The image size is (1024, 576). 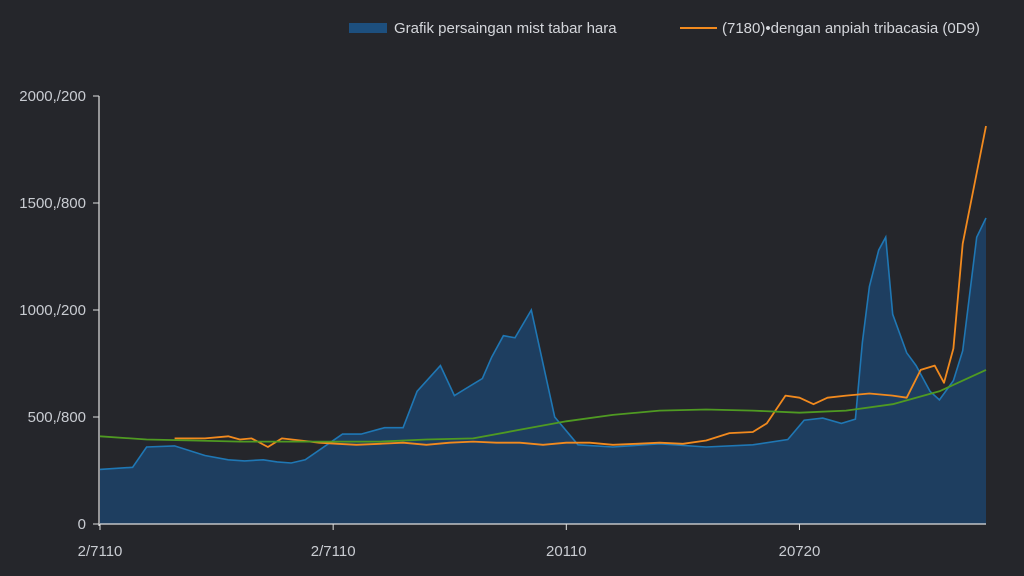 I want to click on legend-label-line: (7180)•dengan anpiah tribacasia (0D9), so click(x=851, y=28).